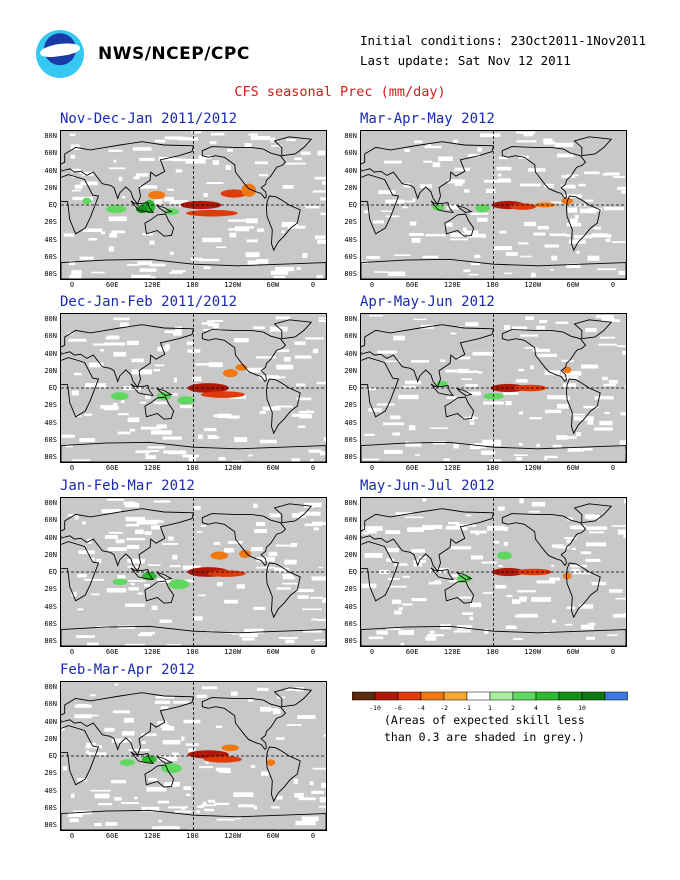 Image resolution: width=680 pixels, height=880 pixels. What do you see at coordinates (484, 737) in the screenshot?
I see `skill-note-line2: than 0.3 are shaded in grey.)` at bounding box center [484, 737].